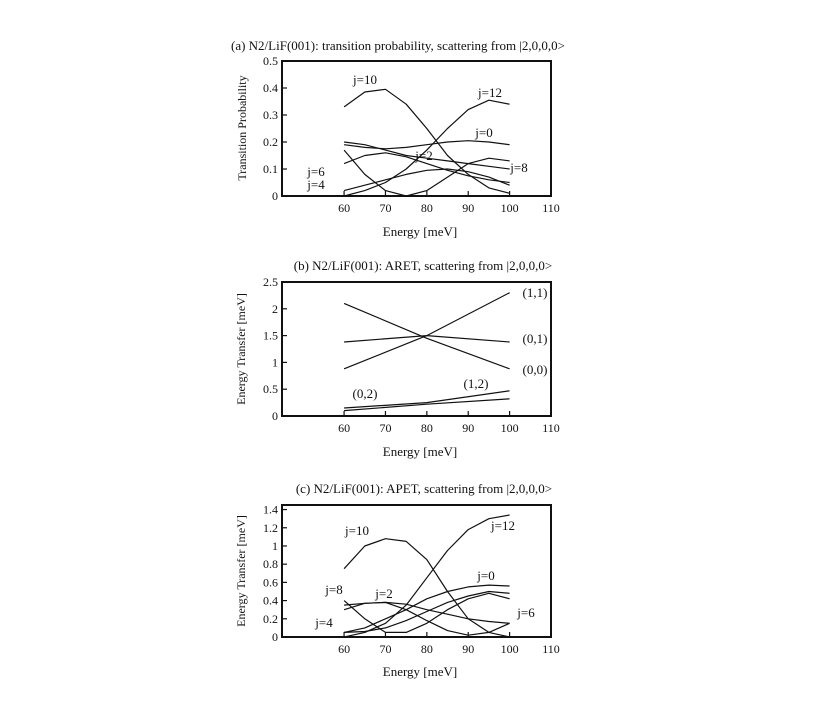 This screenshot has height=722, width=820. I want to click on series-label-c-2: j=0, so click(485, 575).